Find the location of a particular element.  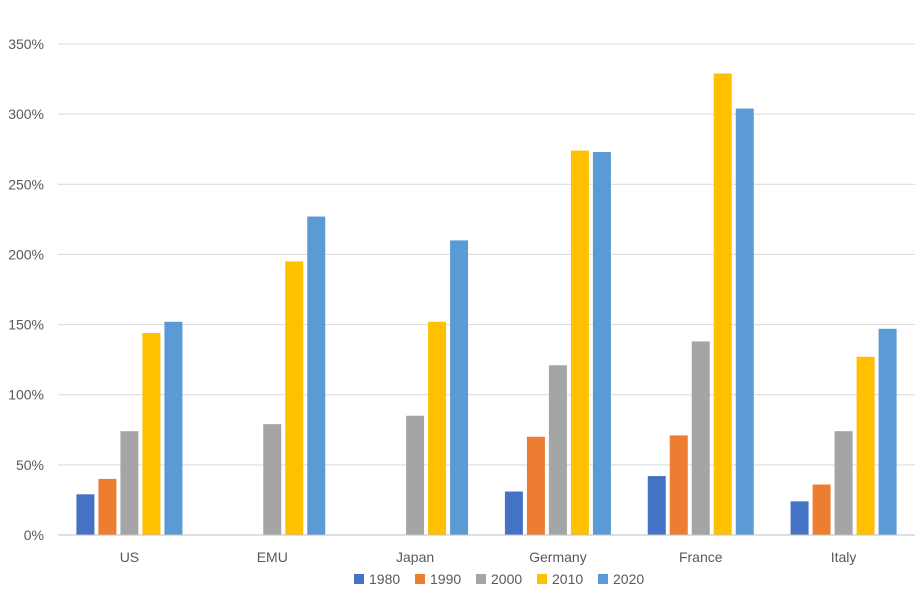

bar-germany-2020 is located at coordinates (601, 343).